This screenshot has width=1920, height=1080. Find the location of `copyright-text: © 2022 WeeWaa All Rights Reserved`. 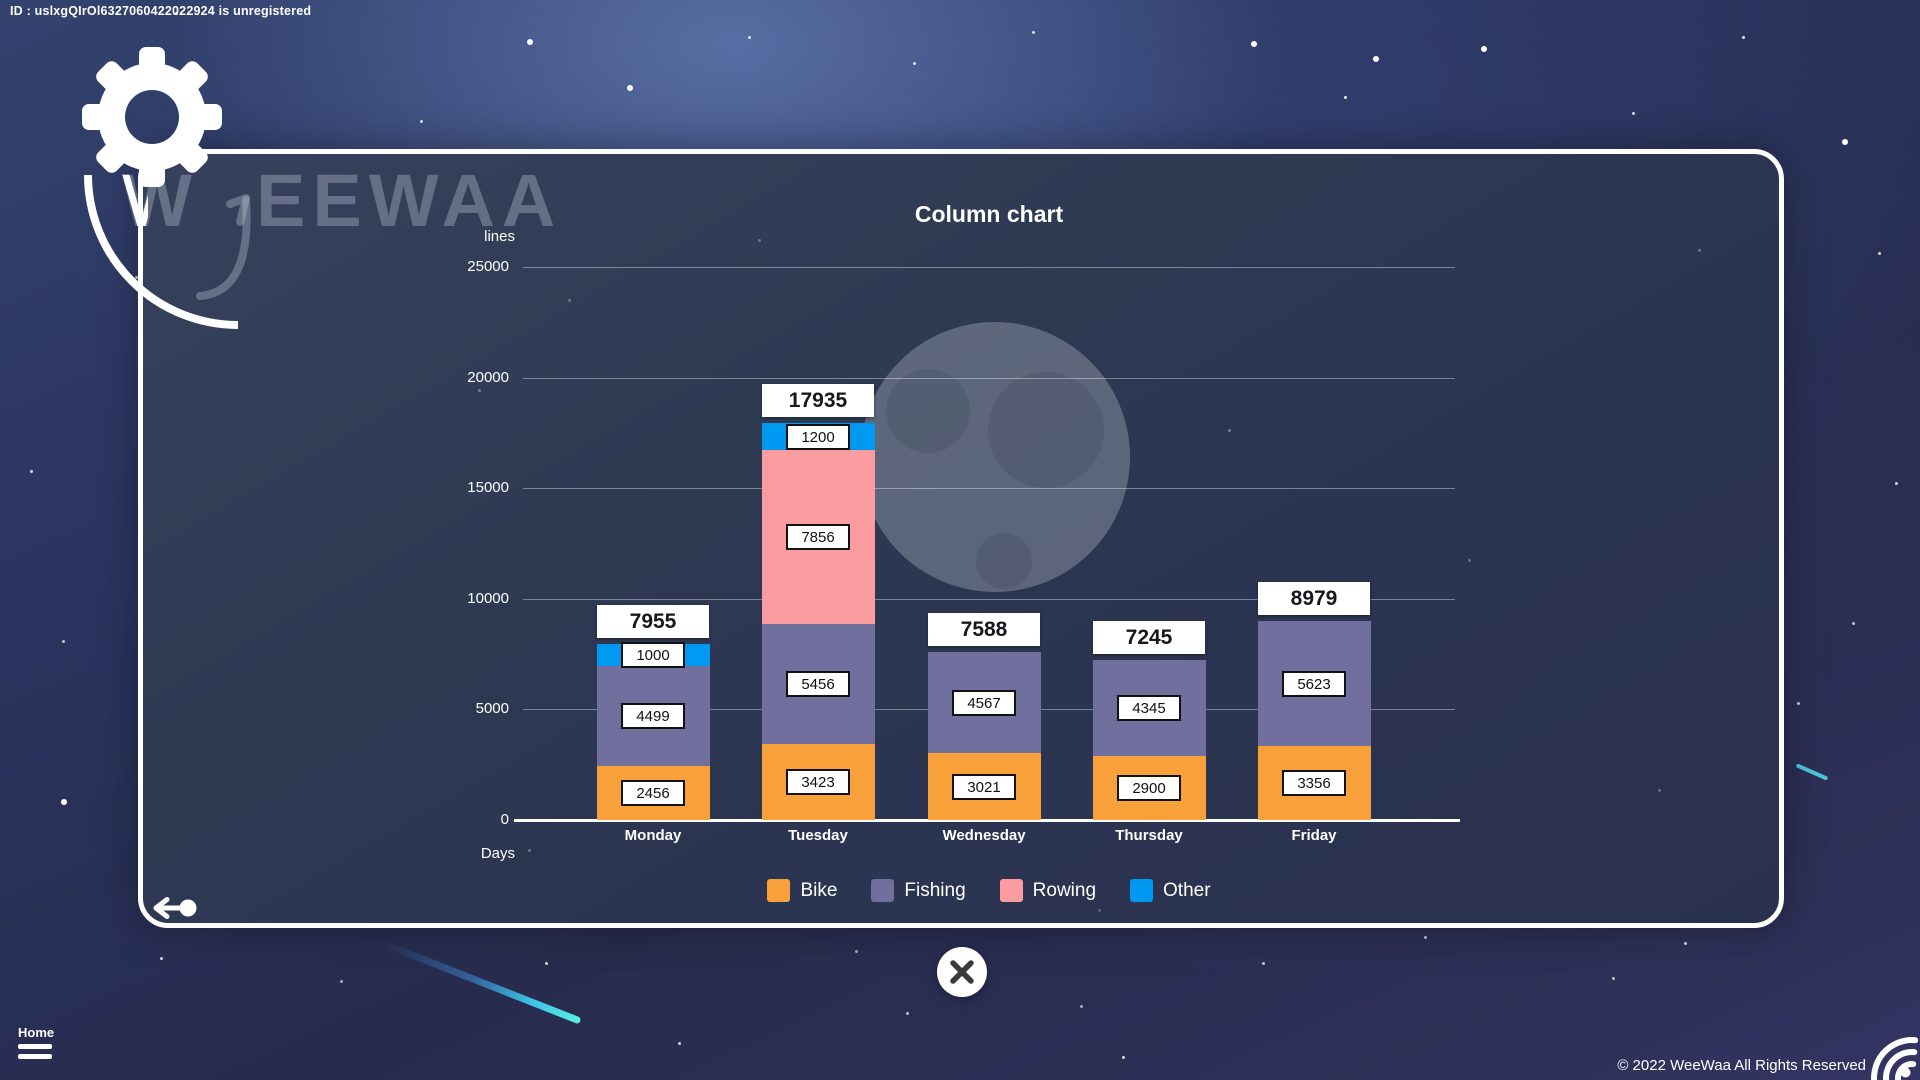

copyright-text: © 2022 WeeWaa All Rights Reserved is located at coordinates (1741, 1065).